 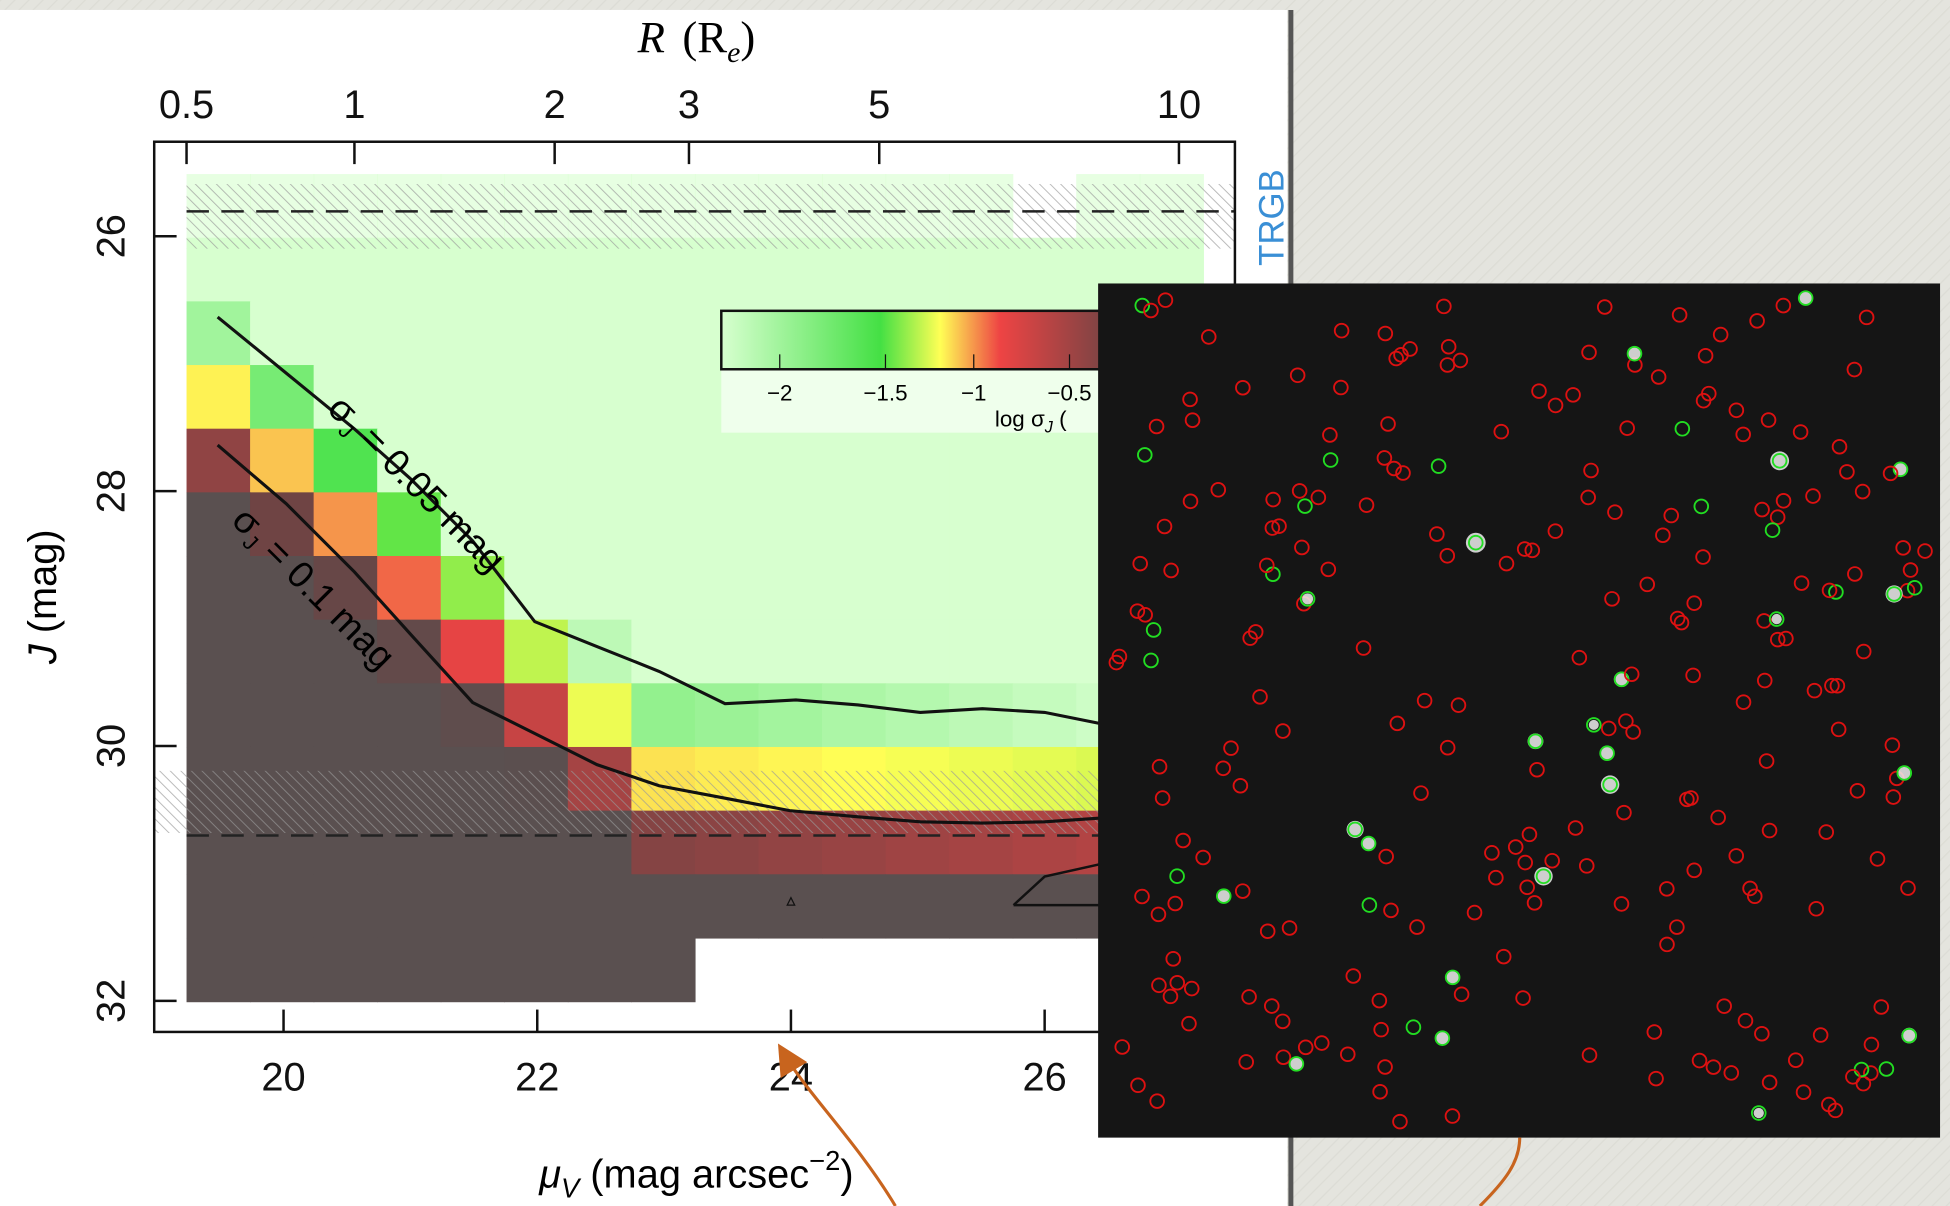 What do you see at coordinates (43, 586) in the screenshot?
I see `title: (mag)` at bounding box center [43, 586].